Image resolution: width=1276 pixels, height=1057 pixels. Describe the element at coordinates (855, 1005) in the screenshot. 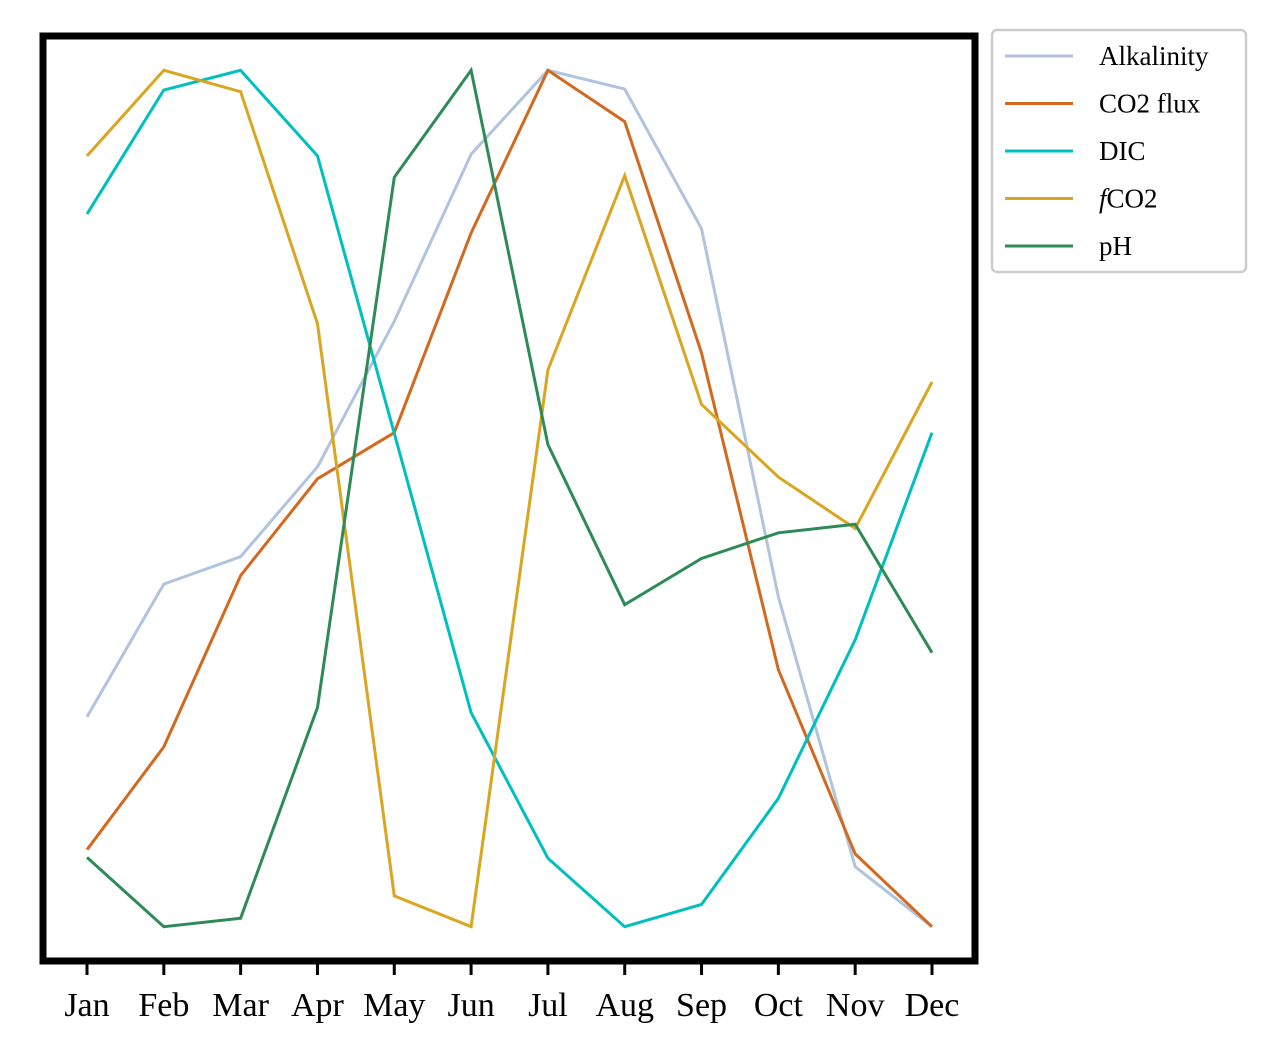

I see `x-tick-label: Nov` at that location.